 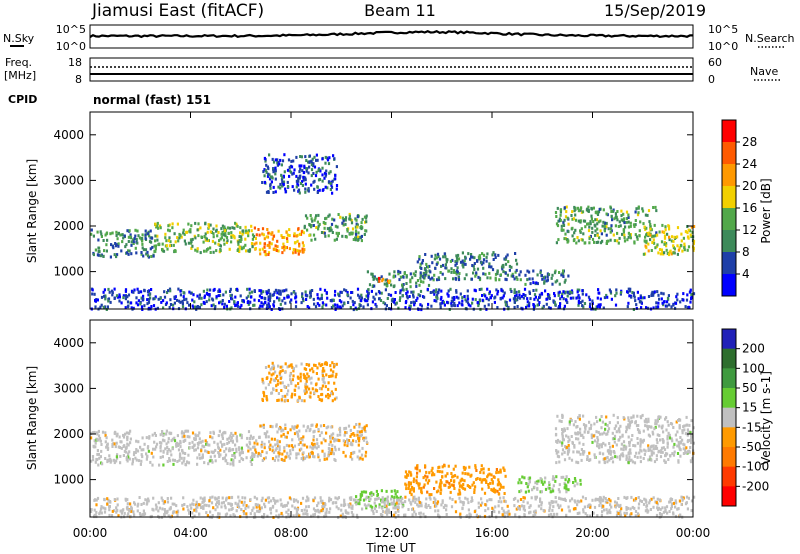 What do you see at coordinates (71, 46) in the screenshot?
I see `noise-left-tick-bottom: 10^0` at bounding box center [71, 46].